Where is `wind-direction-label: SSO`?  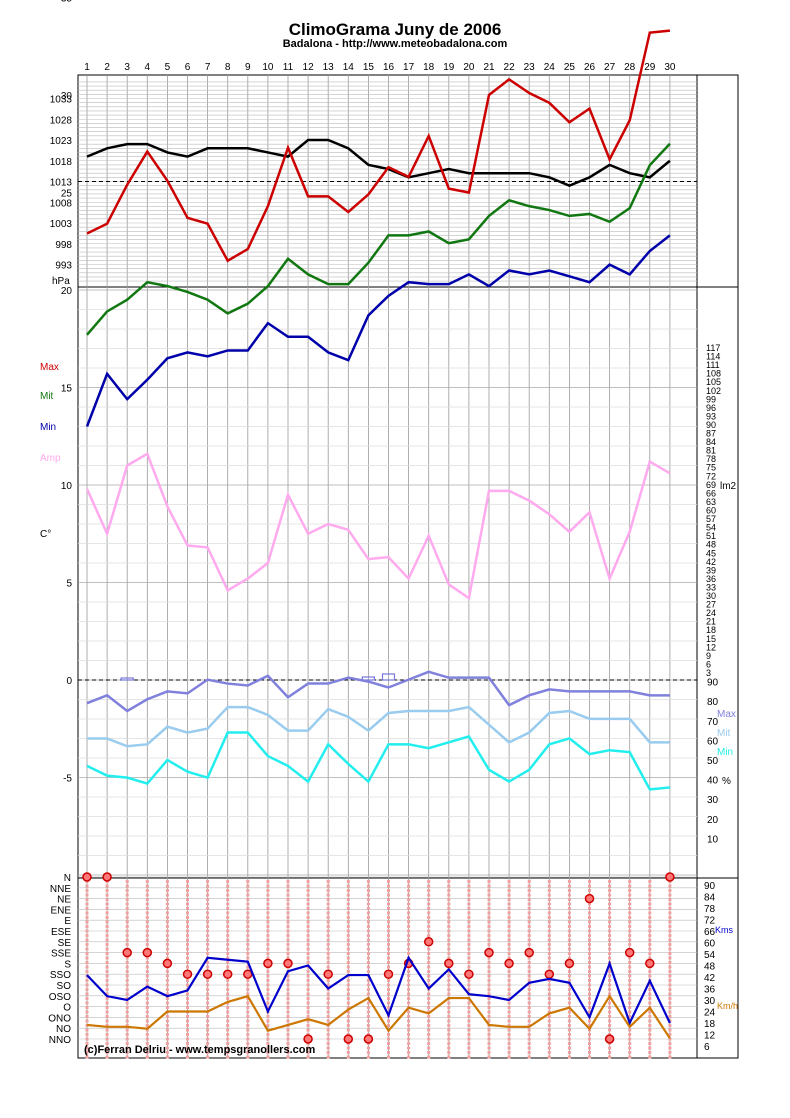
wind-direction-label: SSO is located at coordinates (60, 975).